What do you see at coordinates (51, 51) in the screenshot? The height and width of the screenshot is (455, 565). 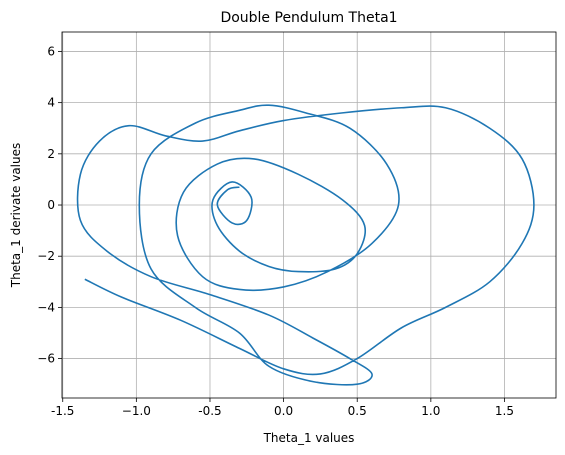 I see `y-tick-label: 6` at bounding box center [51, 51].